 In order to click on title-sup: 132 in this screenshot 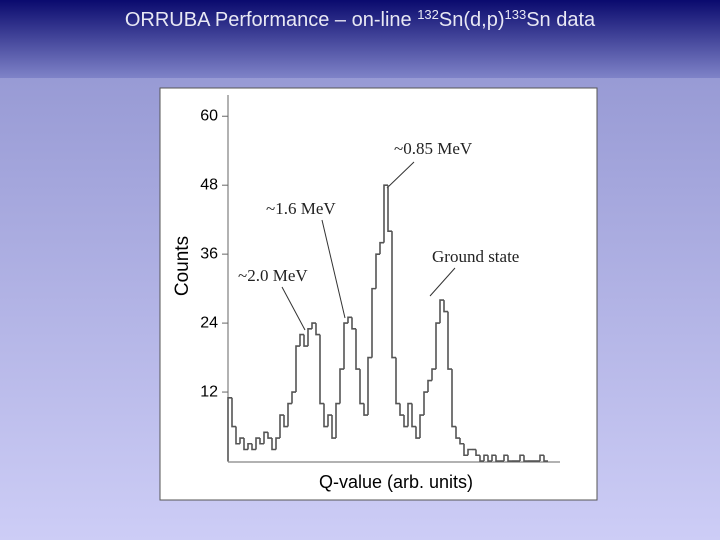, I will do `click(428, 14)`.